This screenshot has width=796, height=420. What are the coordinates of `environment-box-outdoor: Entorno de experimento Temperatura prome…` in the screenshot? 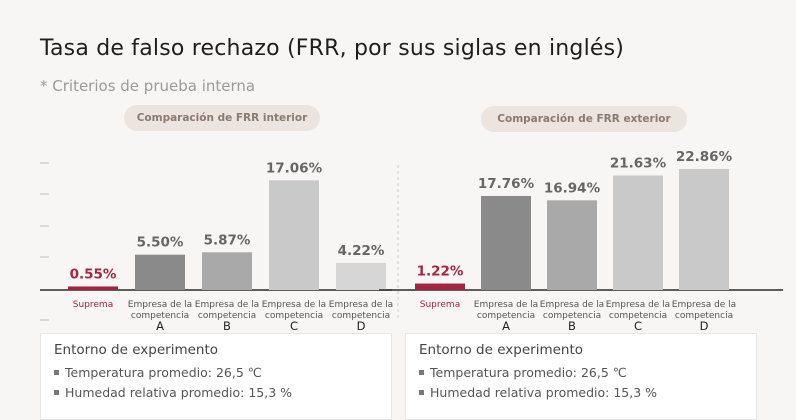 It's located at (581, 376).